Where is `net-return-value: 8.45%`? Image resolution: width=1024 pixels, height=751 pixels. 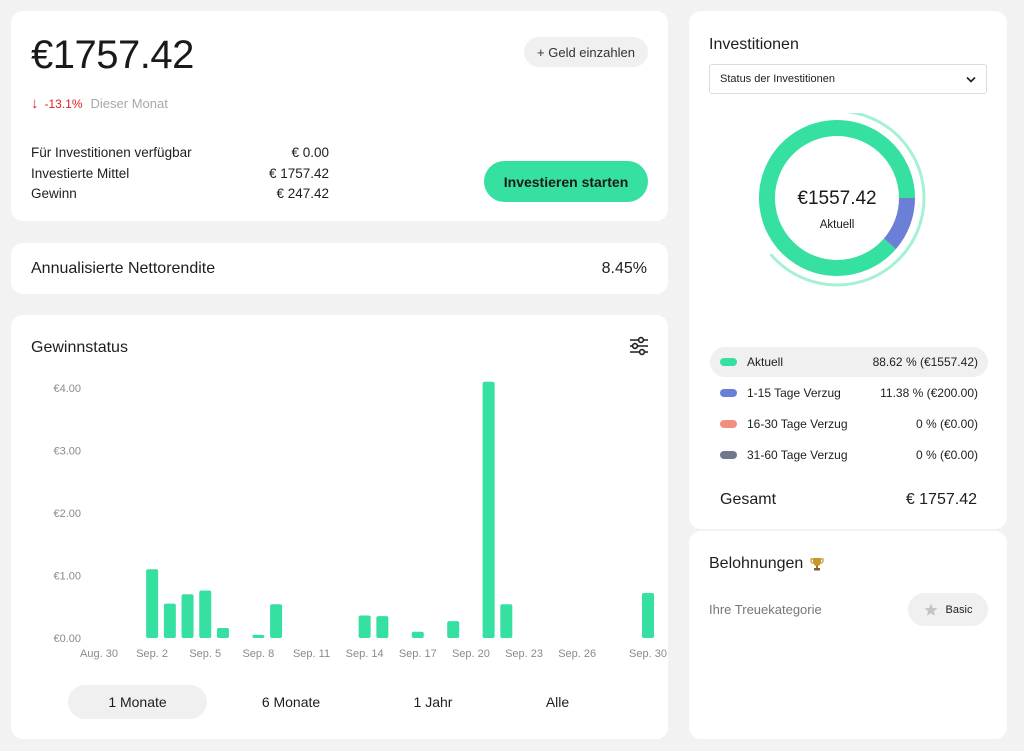 net-return-value: 8.45% is located at coordinates (624, 268).